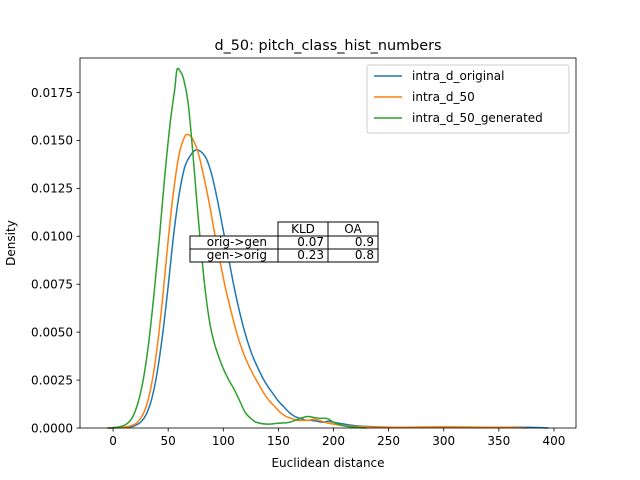  What do you see at coordinates (303, 229) in the screenshot?
I see `table-header-kld: KLD` at bounding box center [303, 229].